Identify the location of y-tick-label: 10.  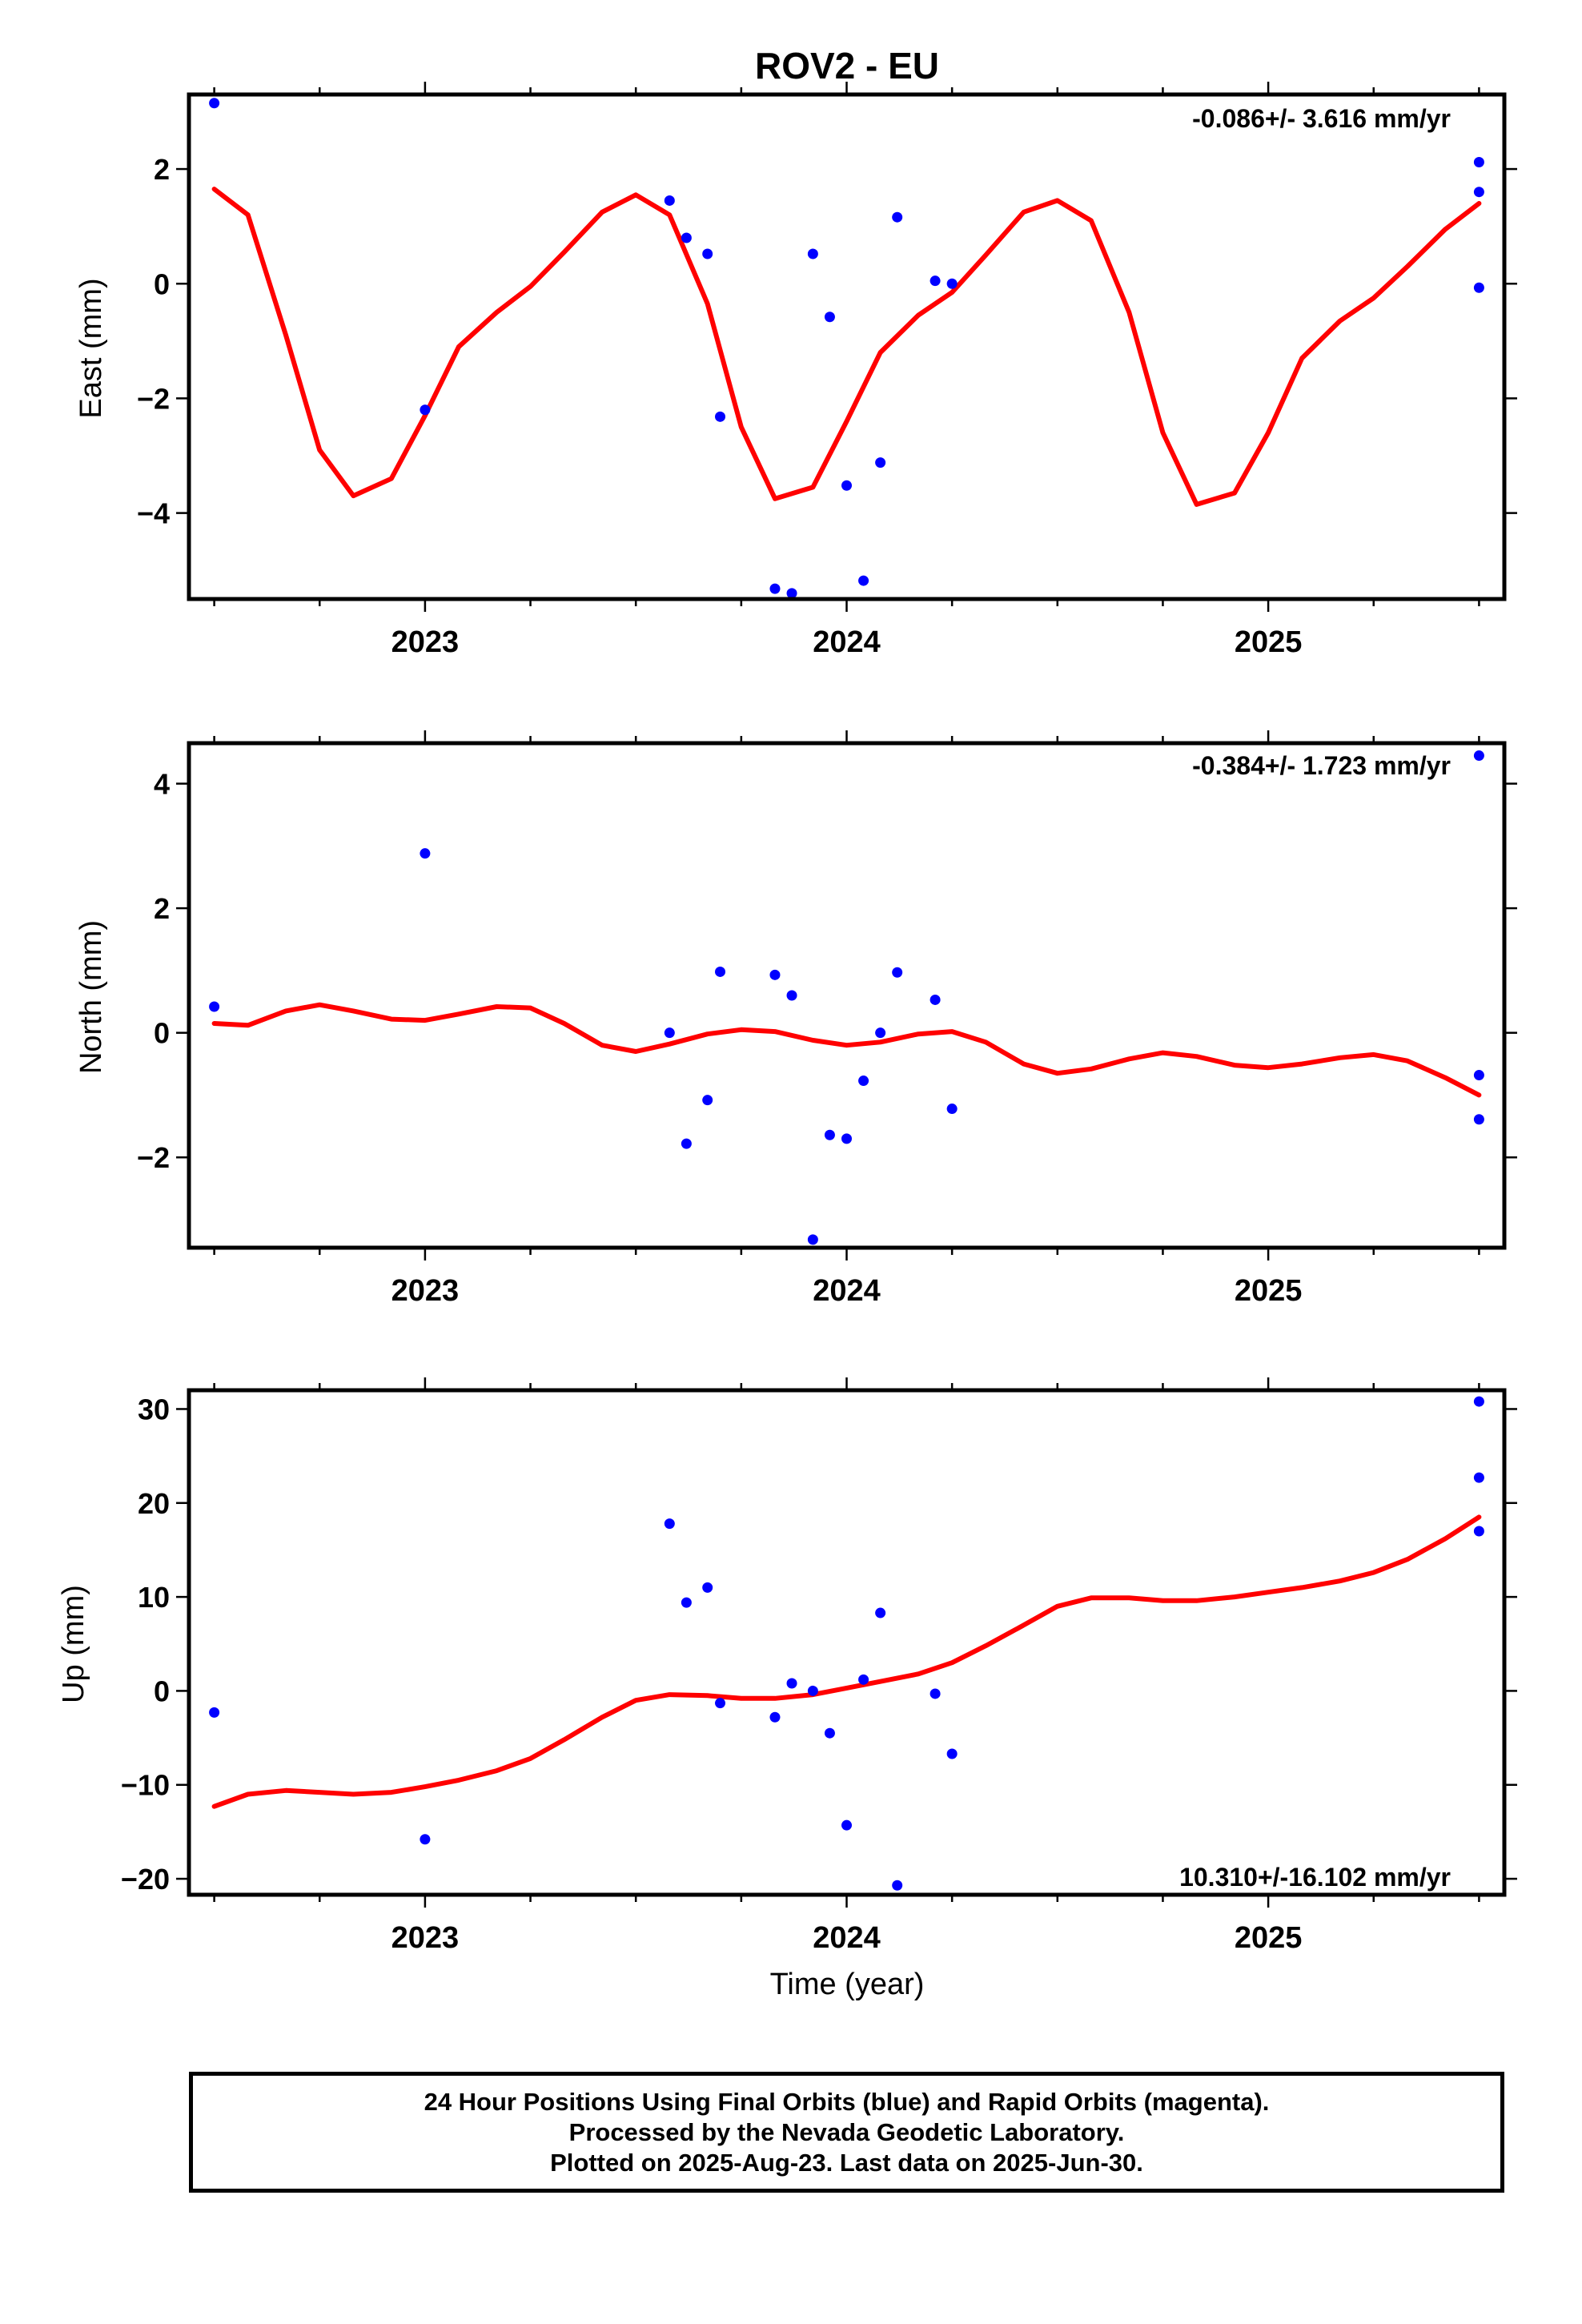
(154, 1597).